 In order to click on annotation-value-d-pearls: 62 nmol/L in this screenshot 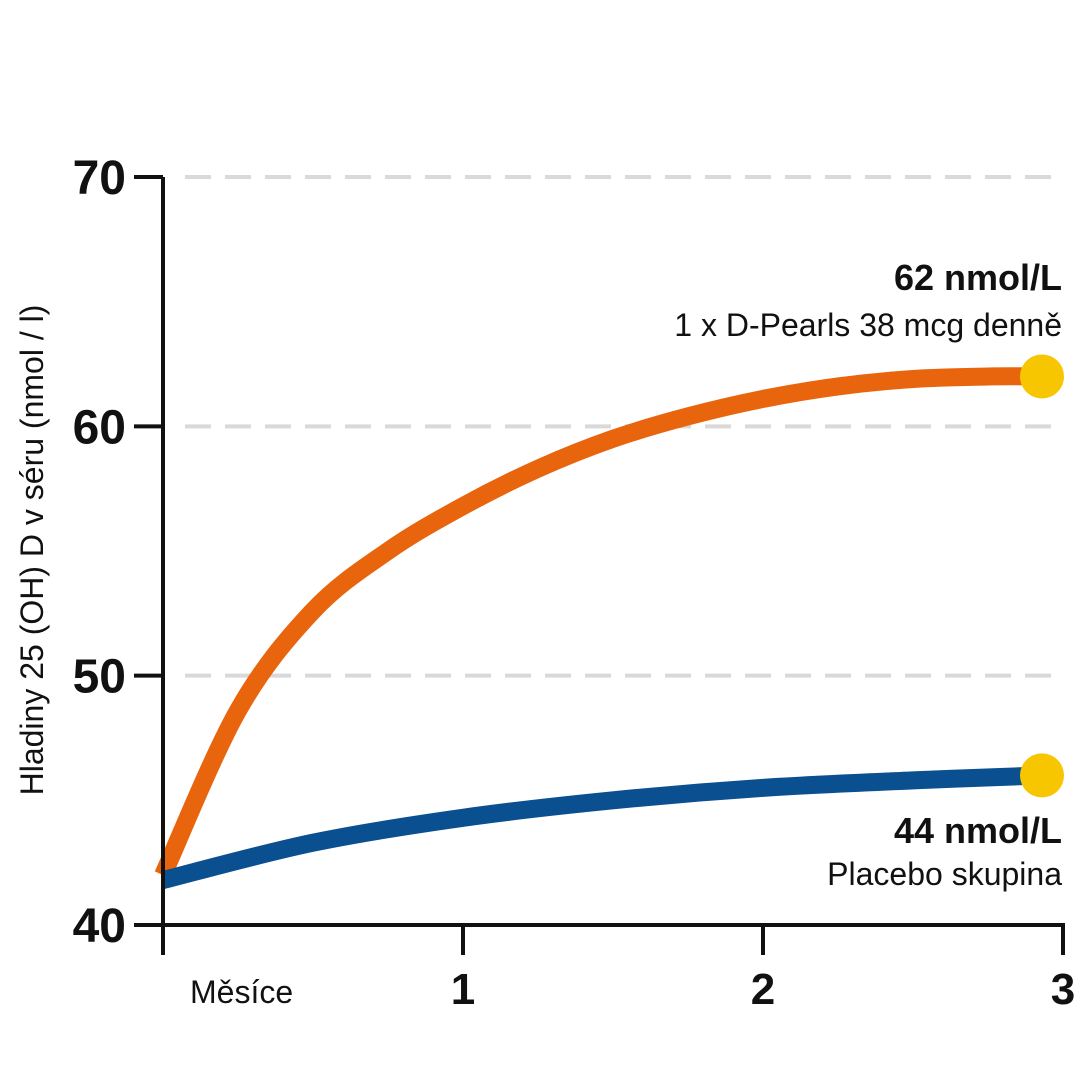, I will do `click(978, 277)`.